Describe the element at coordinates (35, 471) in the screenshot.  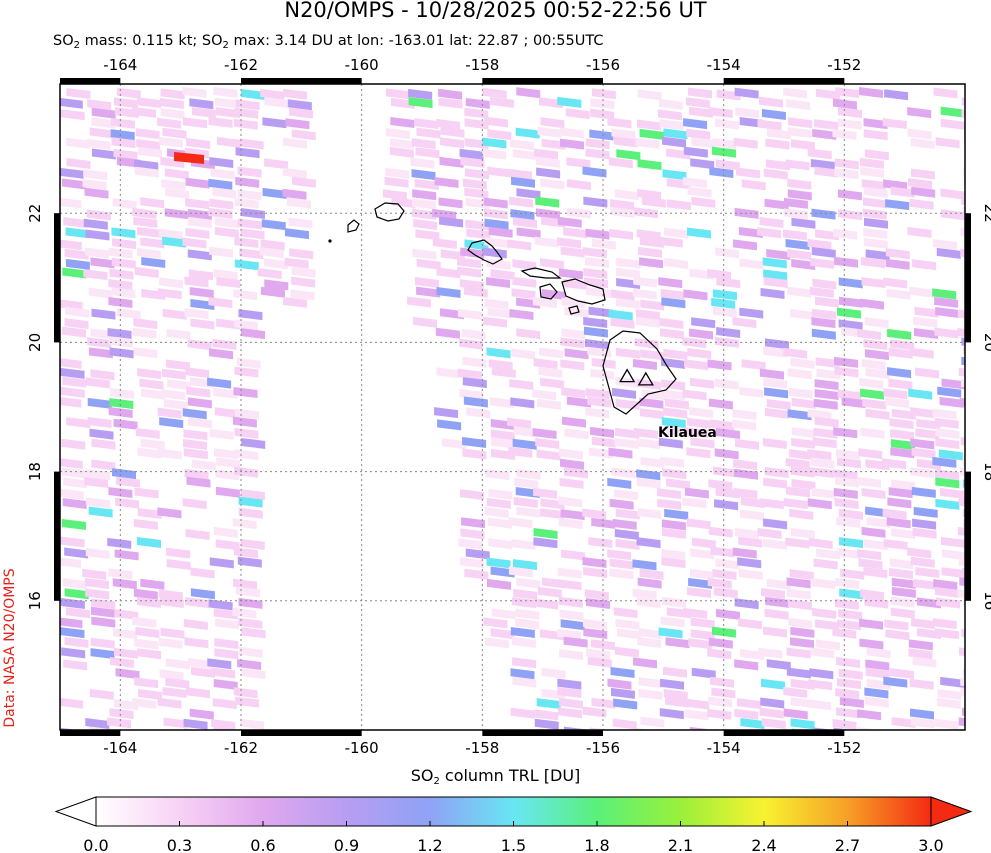
I see `lat-tick-label-left: 18` at that location.